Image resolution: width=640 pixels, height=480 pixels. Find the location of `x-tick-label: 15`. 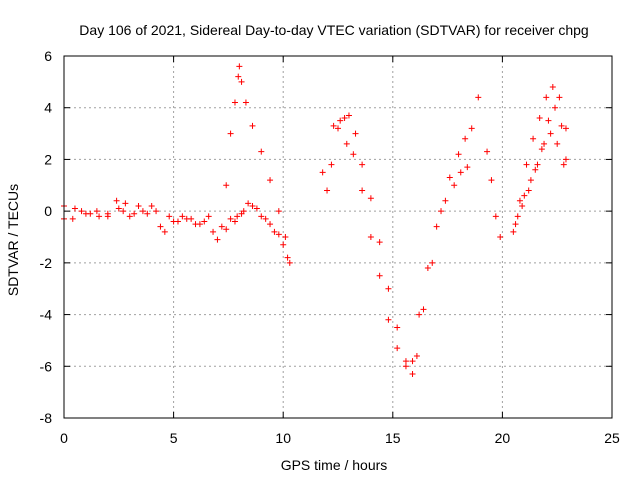

x-tick-label: 15 is located at coordinates (393, 438).